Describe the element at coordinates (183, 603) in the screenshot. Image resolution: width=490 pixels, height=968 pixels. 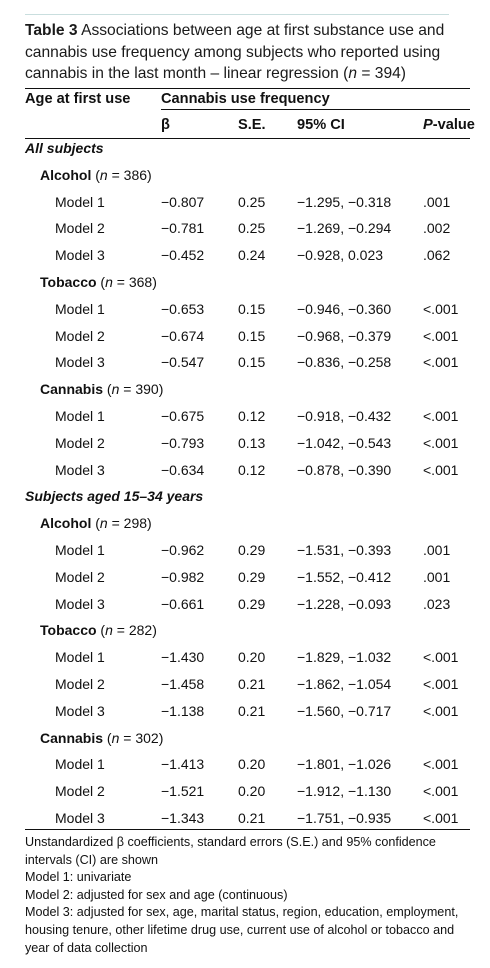
I see `beta-value: −0.661` at that location.